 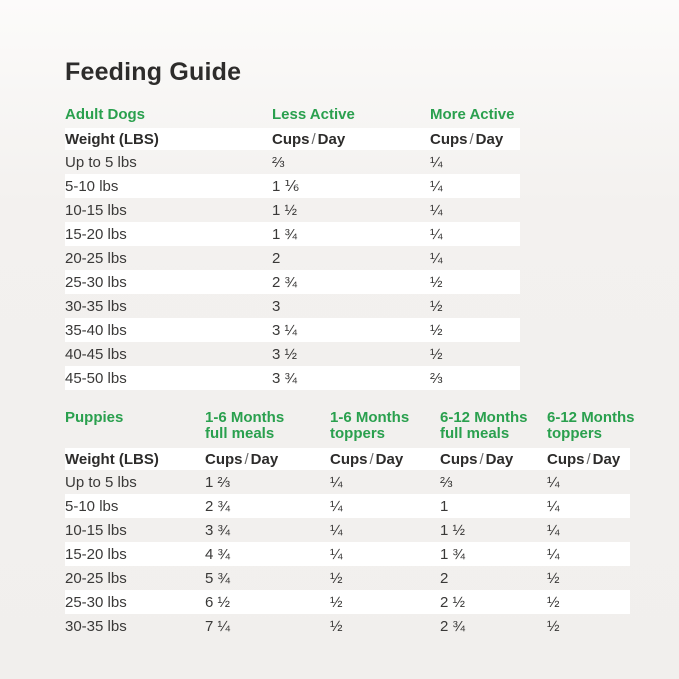 What do you see at coordinates (453, 602) in the screenshot?
I see `meals-6-12-cell: 2 ½` at bounding box center [453, 602].